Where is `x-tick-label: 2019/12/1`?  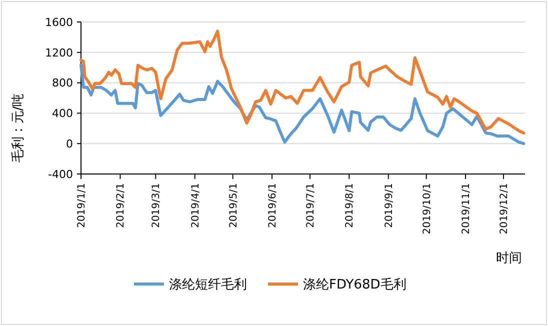
x-tick-label: 2019/12/1 is located at coordinates (504, 208).